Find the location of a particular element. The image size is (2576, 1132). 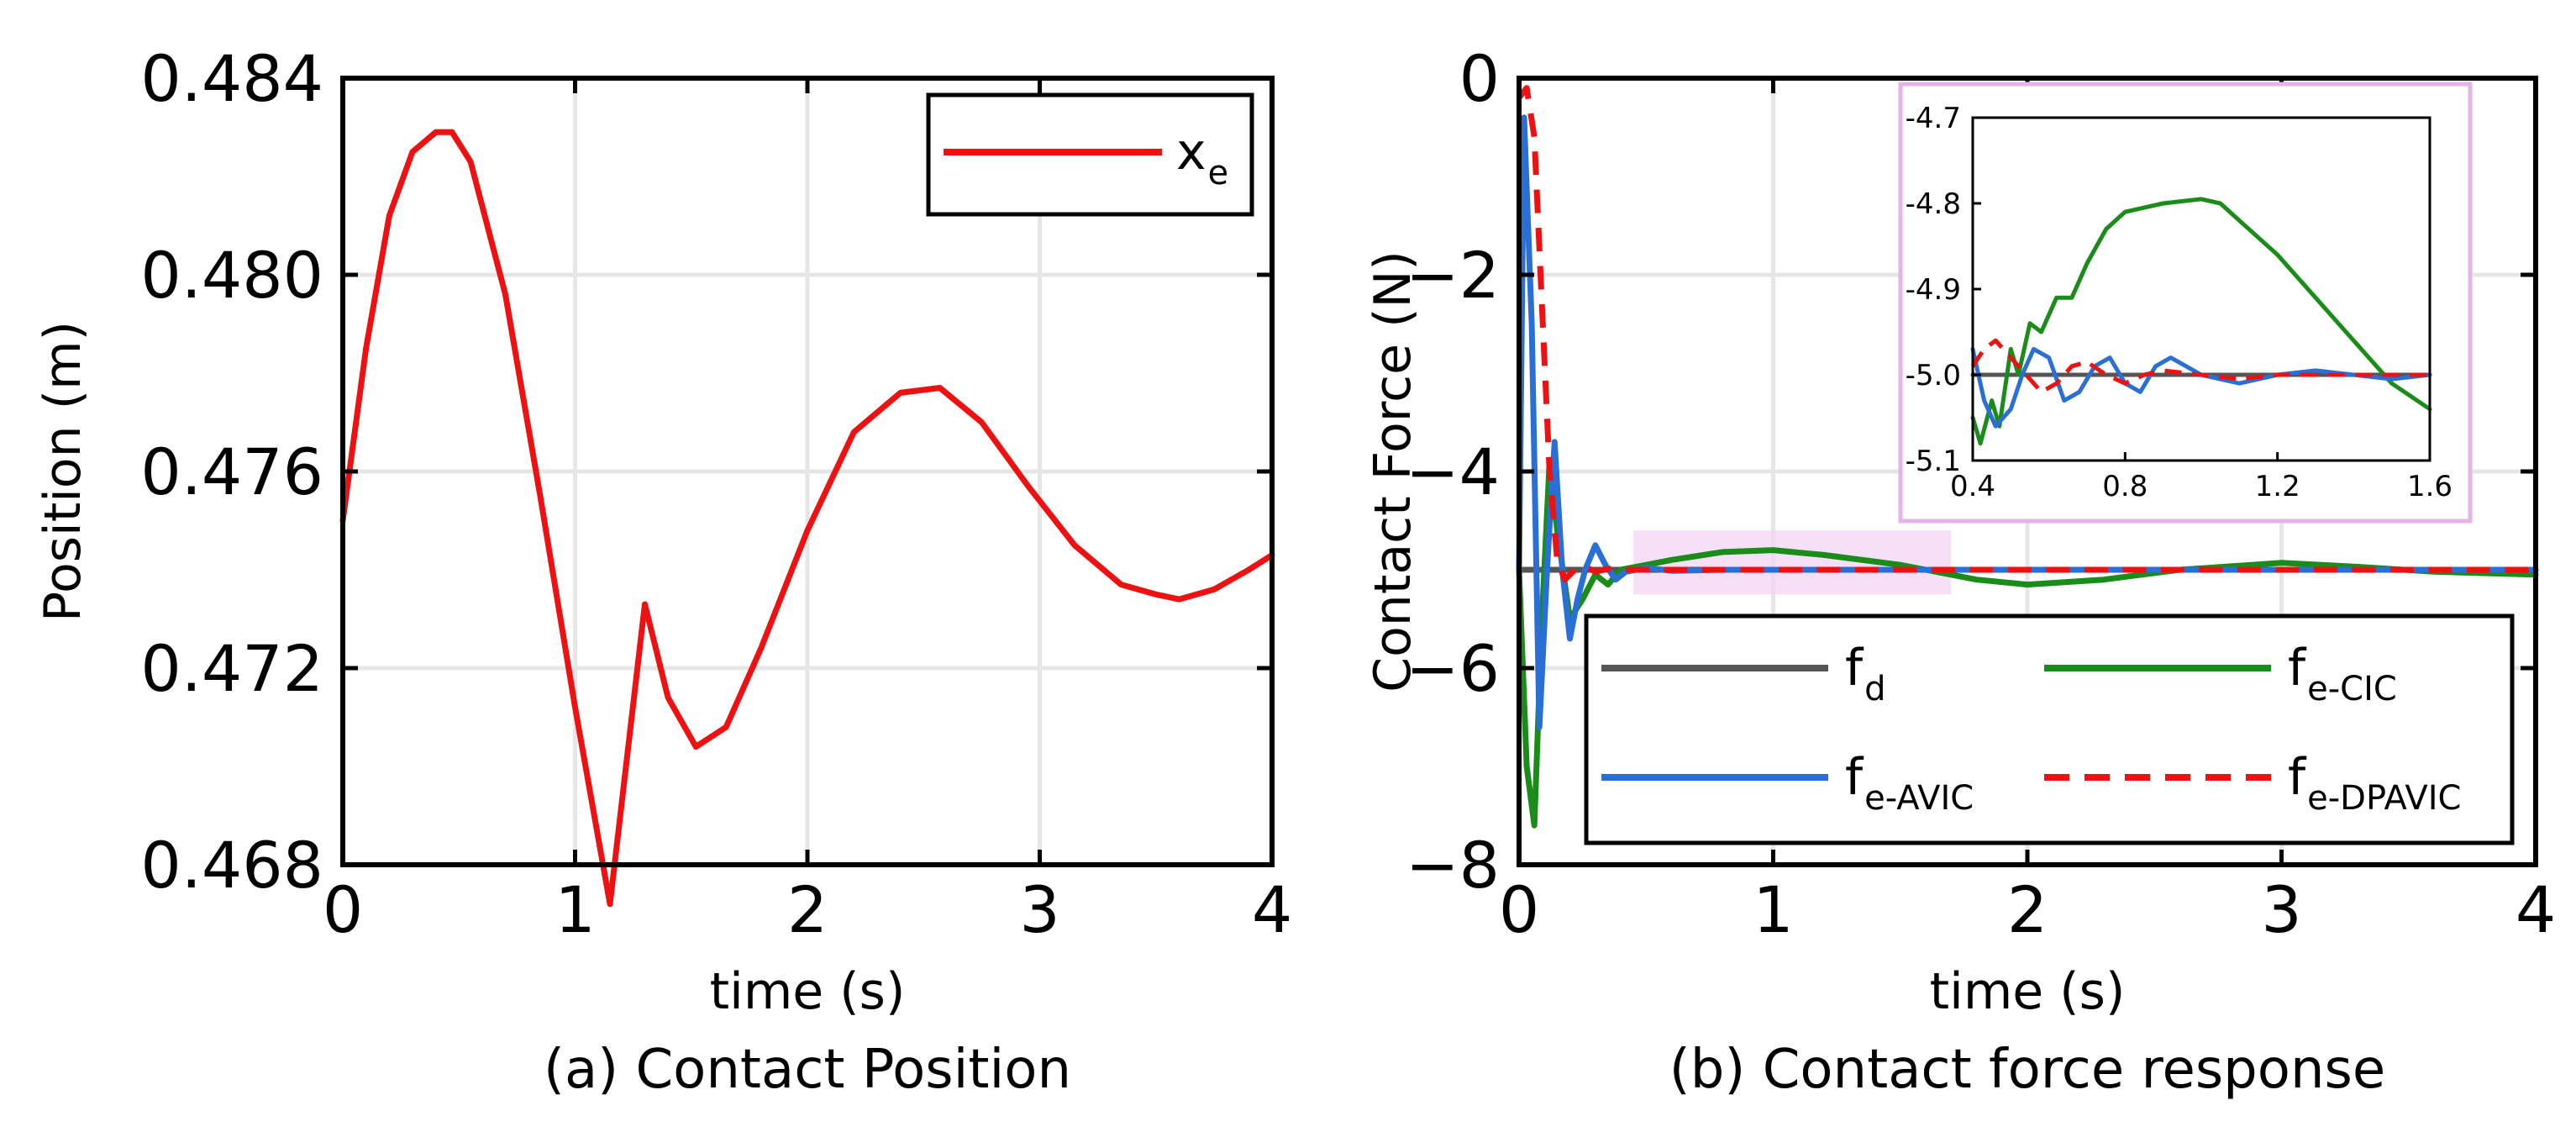

legend-label-f_e-AVIC-sub: e-AVIC is located at coordinates (1919, 798).